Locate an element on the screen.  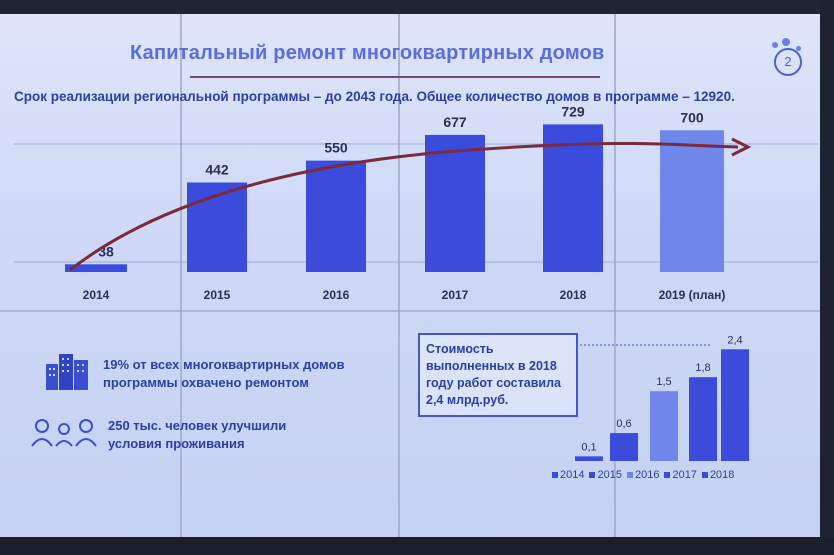
buildings-icon is located at coordinates (67, 372).